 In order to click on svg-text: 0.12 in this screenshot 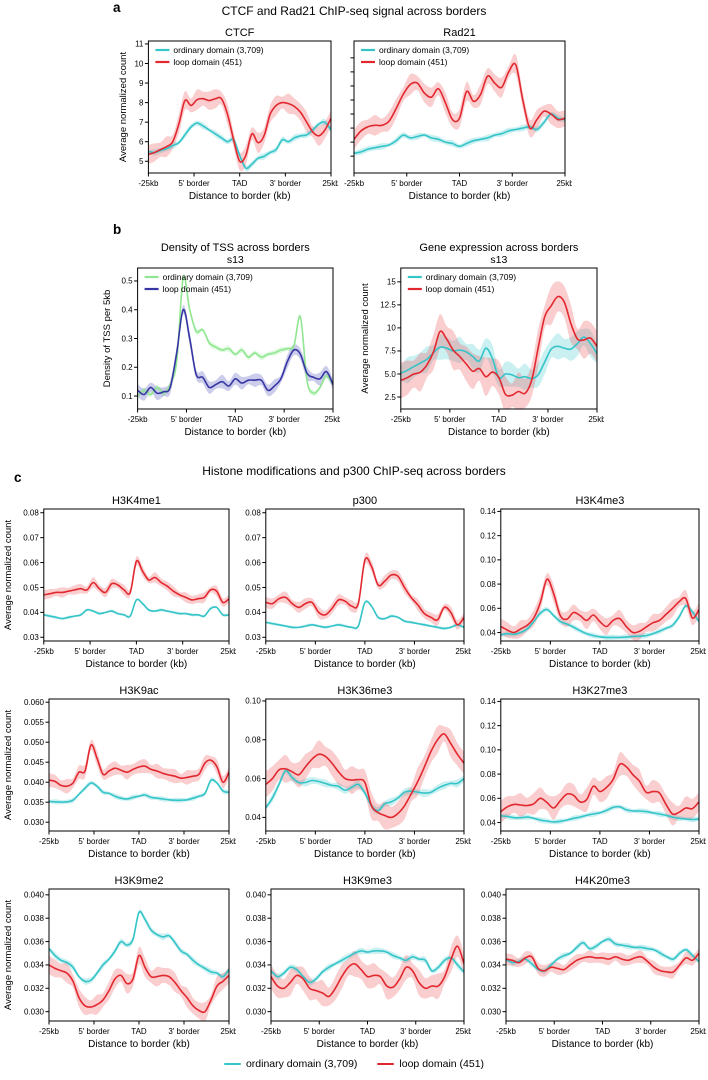, I will do `click(488, 535)`.